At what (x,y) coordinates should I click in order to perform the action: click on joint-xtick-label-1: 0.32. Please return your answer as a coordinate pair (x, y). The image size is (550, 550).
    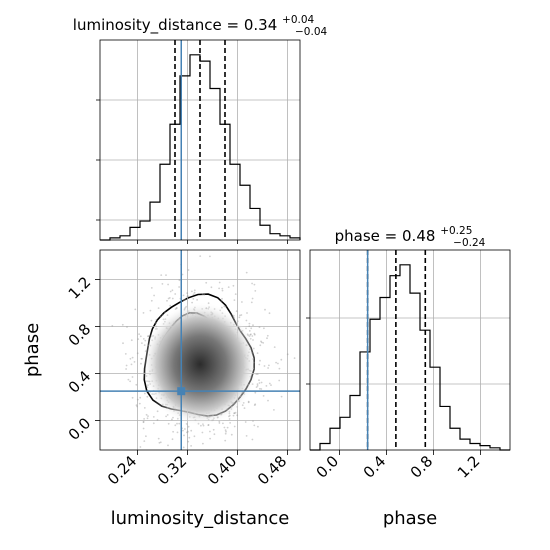
    Looking at the image, I should click on (172, 470).